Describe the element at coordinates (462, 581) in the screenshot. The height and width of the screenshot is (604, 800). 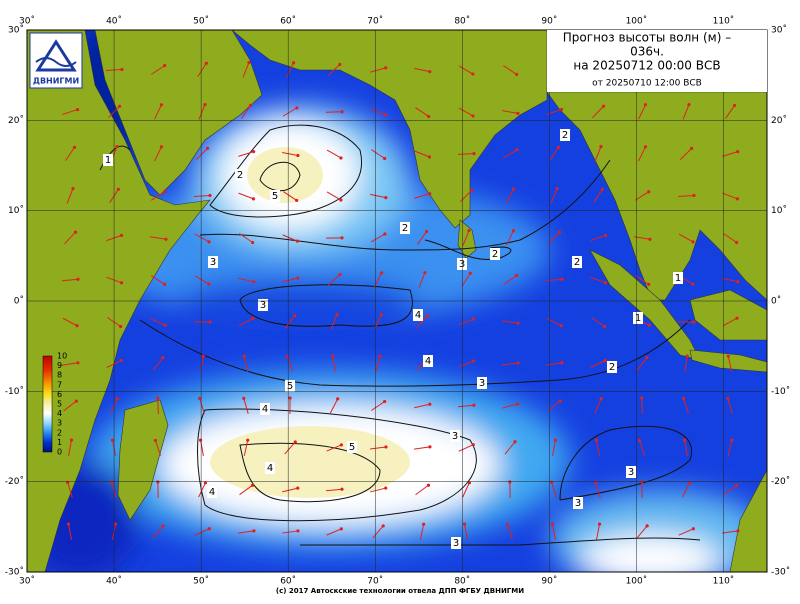
I see `lon-label: 80˚` at that location.